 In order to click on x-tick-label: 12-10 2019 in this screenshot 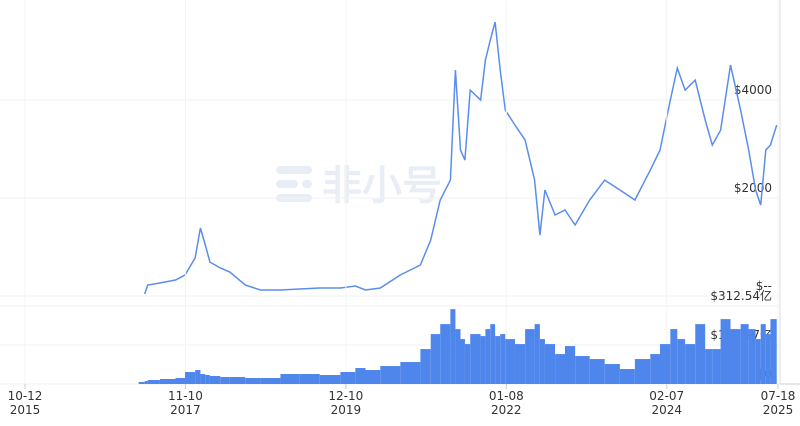, I will do `click(345, 403)`.